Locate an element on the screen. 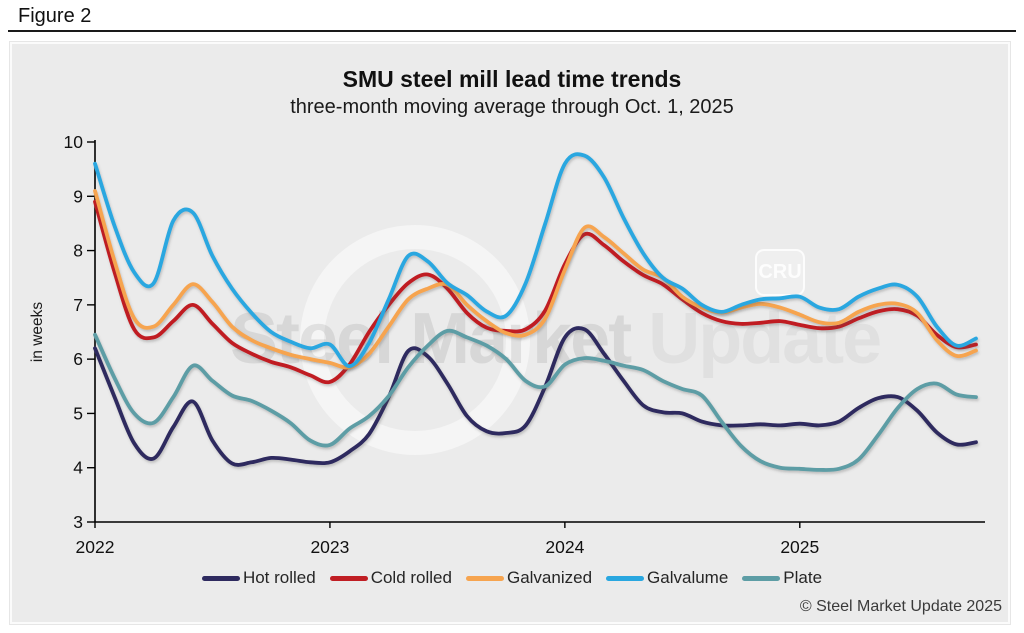 This screenshot has height=633, width=1024. legend-item-hot-rolled: Hot rolled is located at coordinates (258, 578).